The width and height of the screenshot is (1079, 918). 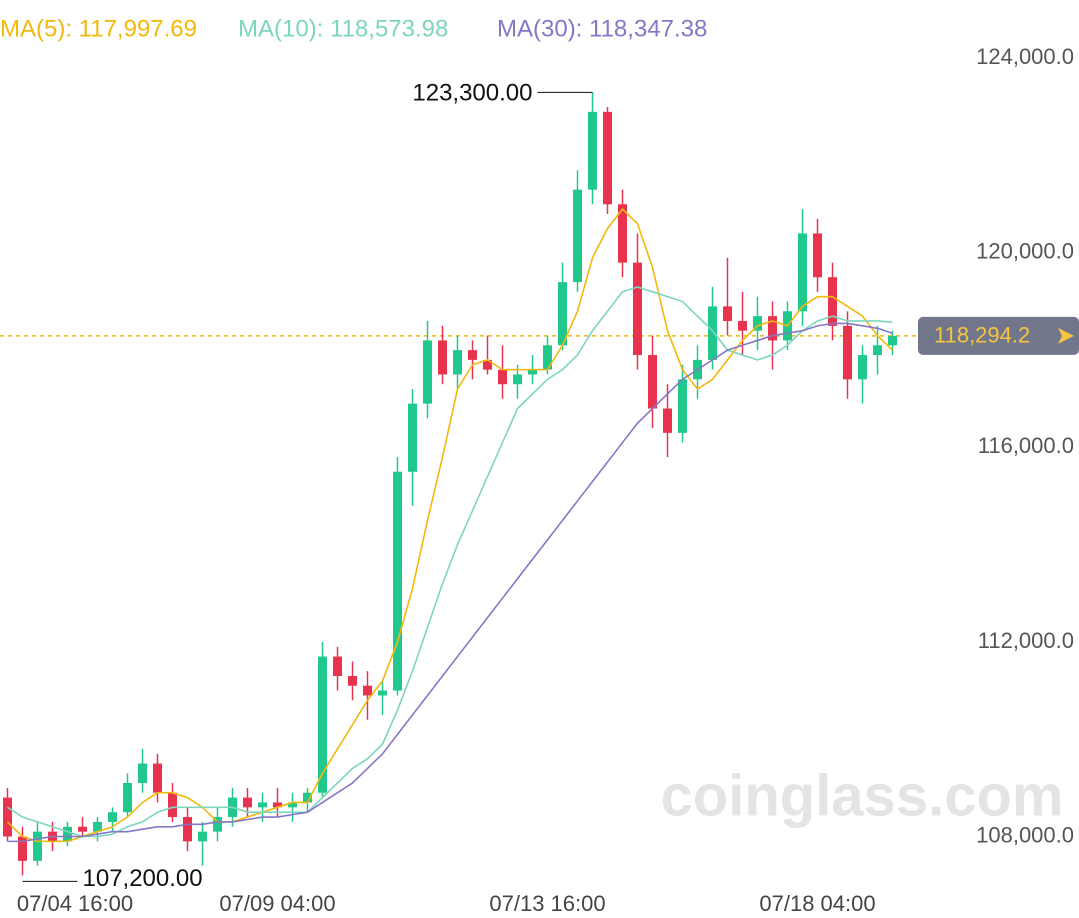 What do you see at coordinates (1025, 834) in the screenshot?
I see `y-tick-label: 108,000.0` at bounding box center [1025, 834].